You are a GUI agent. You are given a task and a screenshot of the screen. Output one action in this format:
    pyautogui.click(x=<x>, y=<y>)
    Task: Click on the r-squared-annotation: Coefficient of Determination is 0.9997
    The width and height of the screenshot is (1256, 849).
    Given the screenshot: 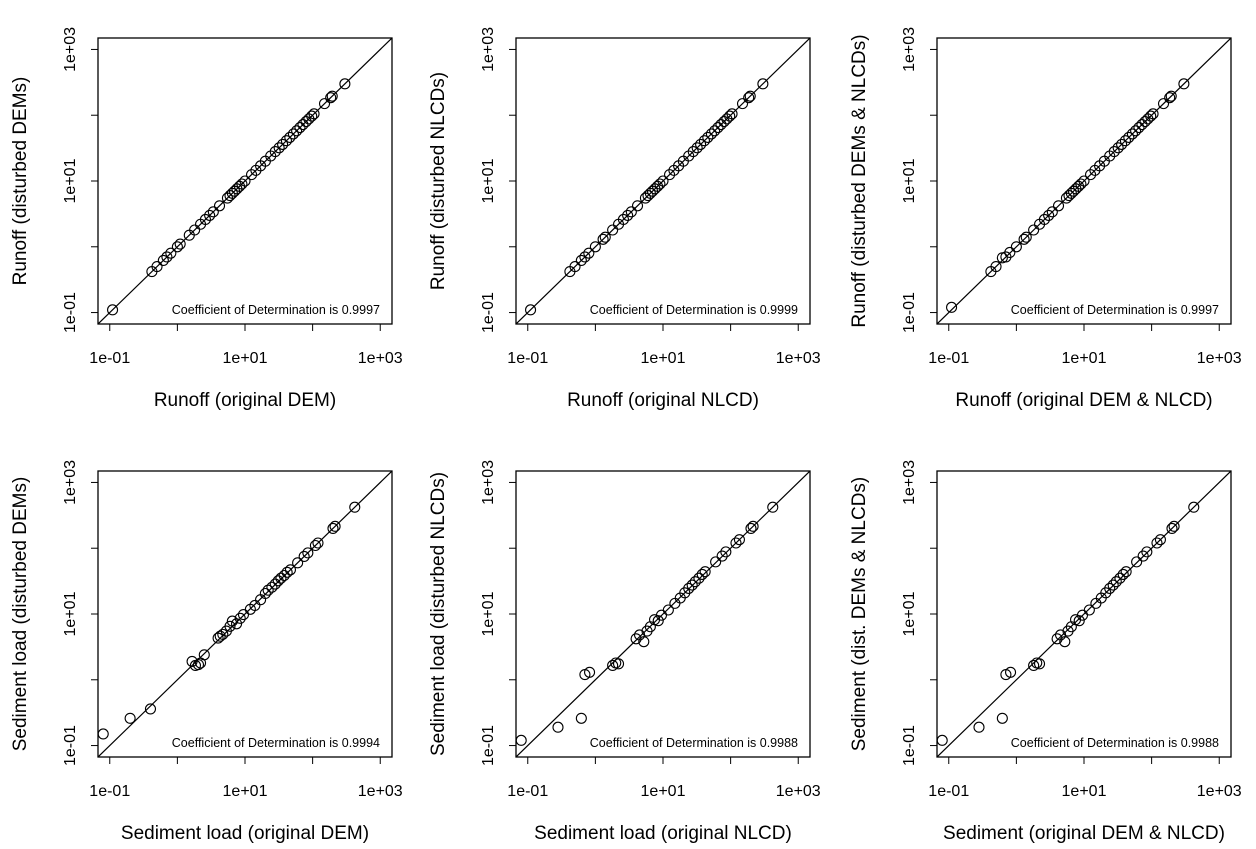 What is the action you would take?
    pyautogui.click(x=276, y=310)
    